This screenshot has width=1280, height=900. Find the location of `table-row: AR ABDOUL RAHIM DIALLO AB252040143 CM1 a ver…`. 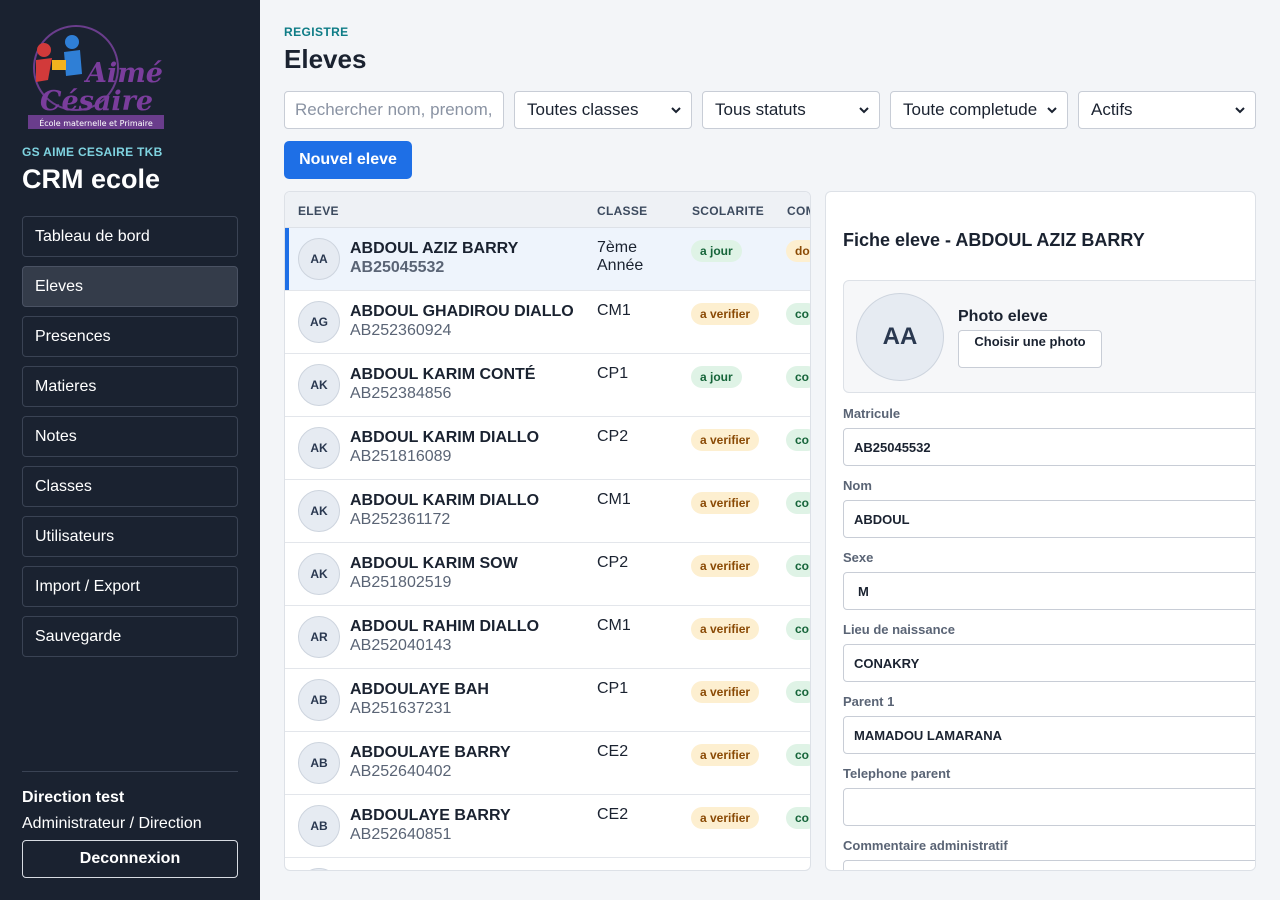

table-row: AR ABDOUL RAHIM DIALLO AB252040143 CM1 a ver… is located at coordinates (547, 637).